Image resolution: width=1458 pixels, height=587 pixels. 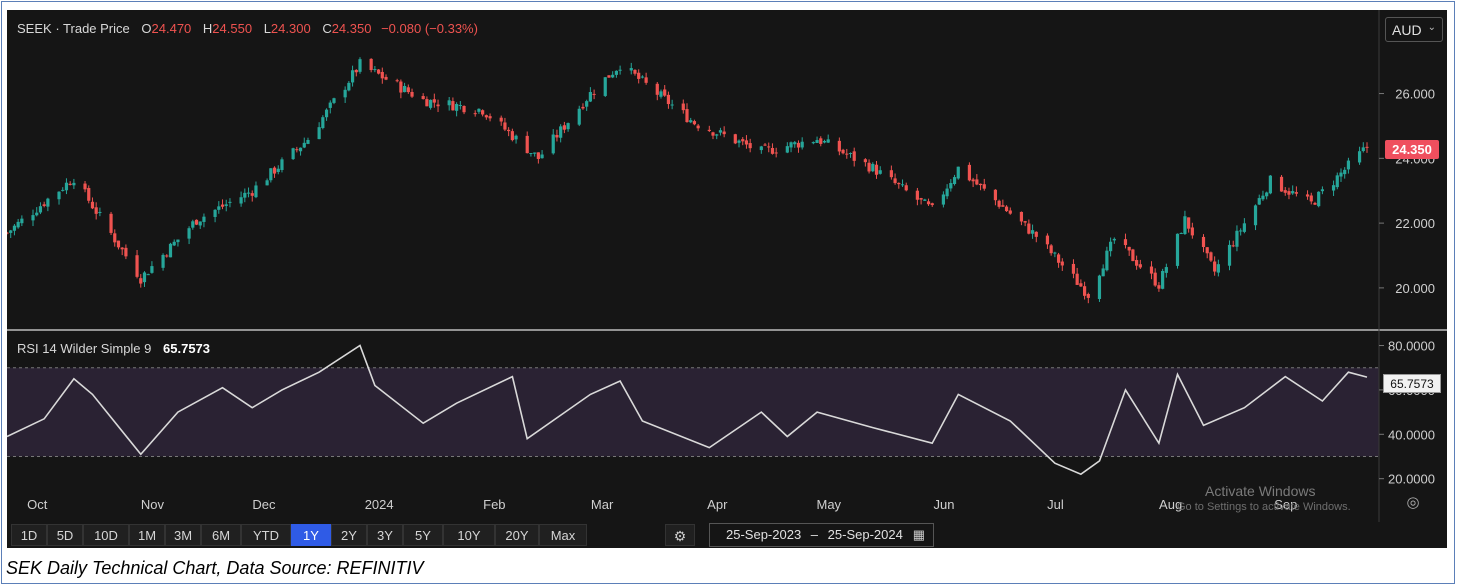 What do you see at coordinates (1415, 288) in the screenshot?
I see `price-tick-label-0: 20.000` at bounding box center [1415, 288].